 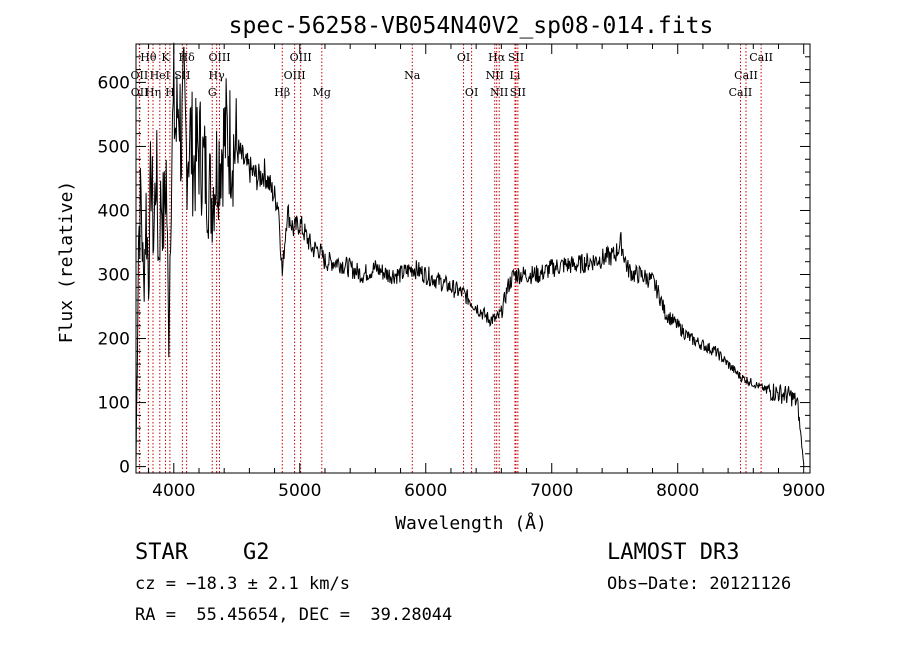 What do you see at coordinates (161, 552) in the screenshot?
I see `object-type: STAR` at bounding box center [161, 552].